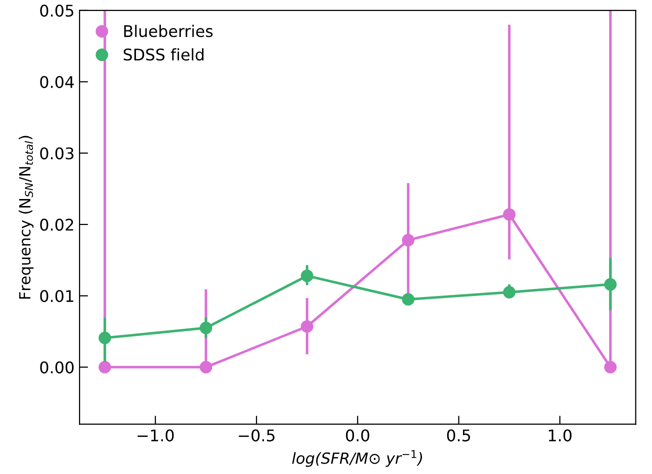 Image resolution: width=652 pixels, height=474 pixels. What do you see at coordinates (57, 296) in the screenshot?
I see `y-tick-label: 0.01` at bounding box center [57, 296].